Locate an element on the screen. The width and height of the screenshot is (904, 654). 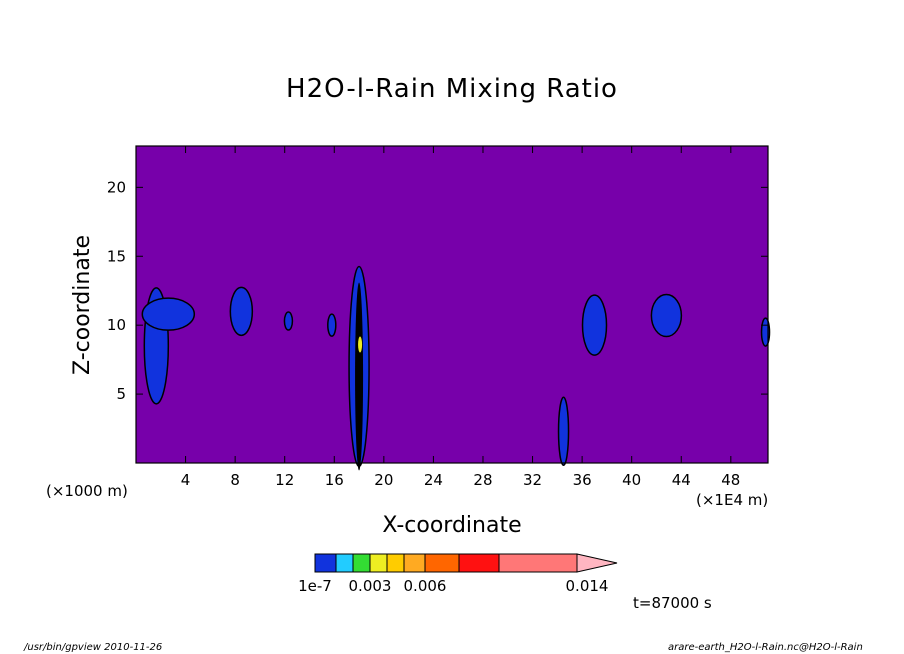
contour-core is located at coordinates (359, 376).